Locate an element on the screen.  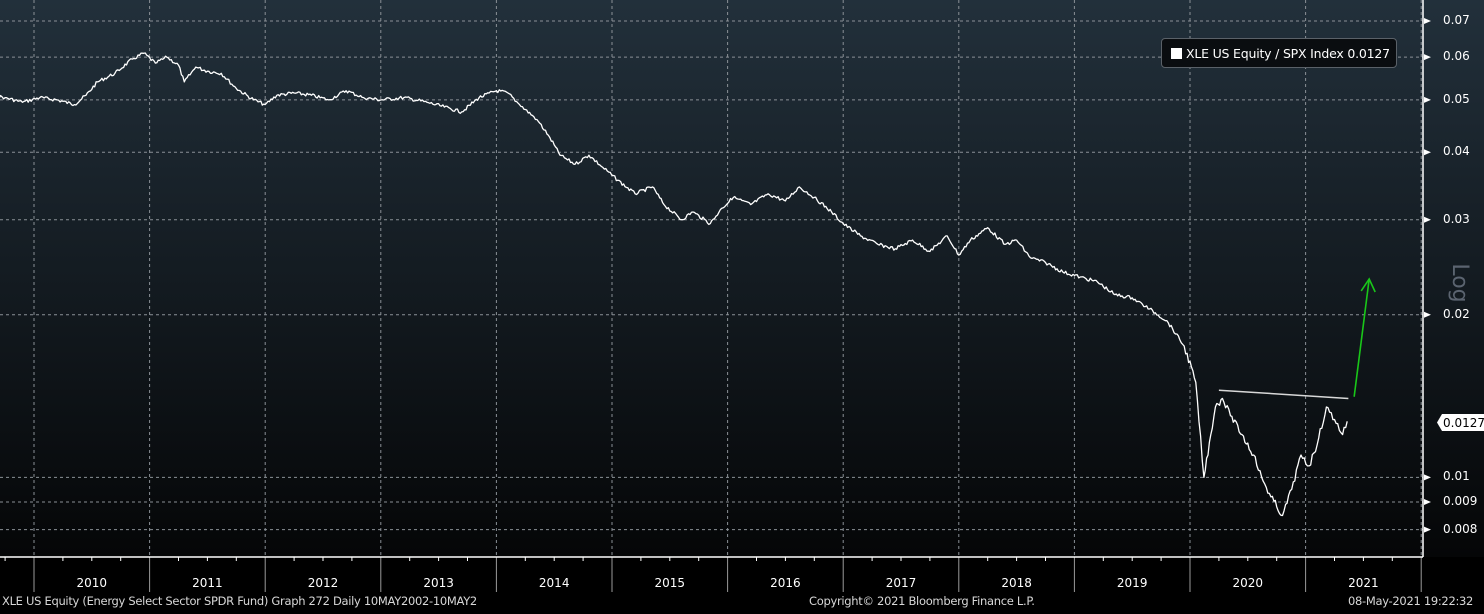
neckline-trendline is located at coordinates (1283, 394).